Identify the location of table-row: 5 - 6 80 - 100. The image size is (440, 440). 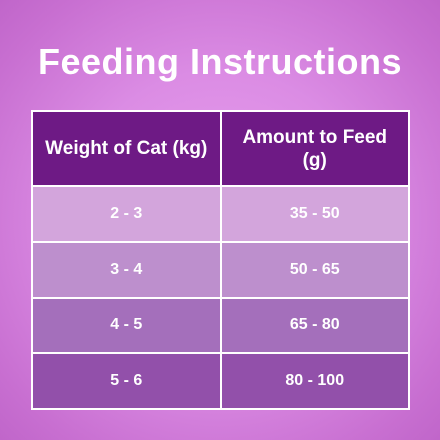
(220, 381).